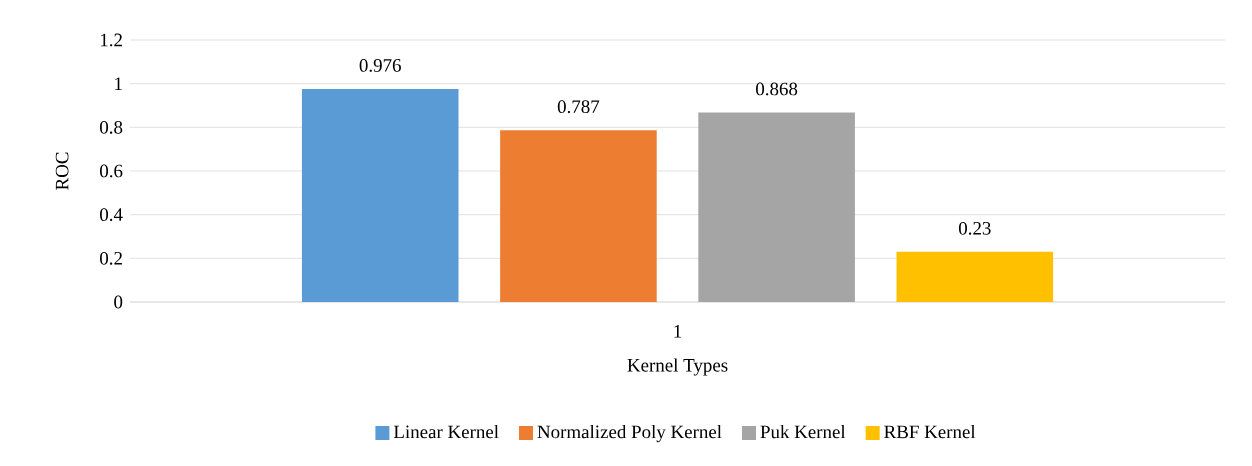  I want to click on legend-label: Puk Kernel, so click(803, 431).